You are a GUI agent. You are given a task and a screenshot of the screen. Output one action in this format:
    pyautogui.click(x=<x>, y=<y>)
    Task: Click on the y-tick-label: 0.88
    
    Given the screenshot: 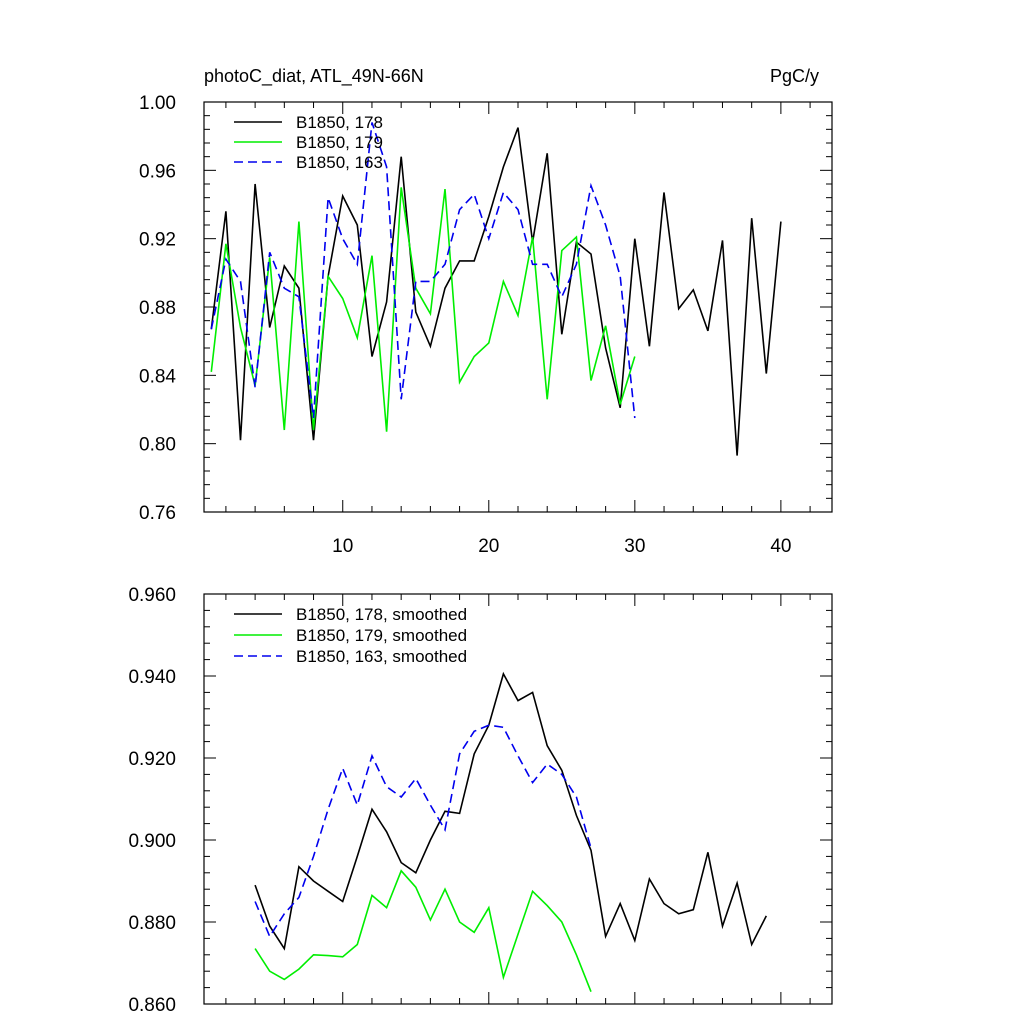 What is the action you would take?
    pyautogui.click(x=157, y=308)
    